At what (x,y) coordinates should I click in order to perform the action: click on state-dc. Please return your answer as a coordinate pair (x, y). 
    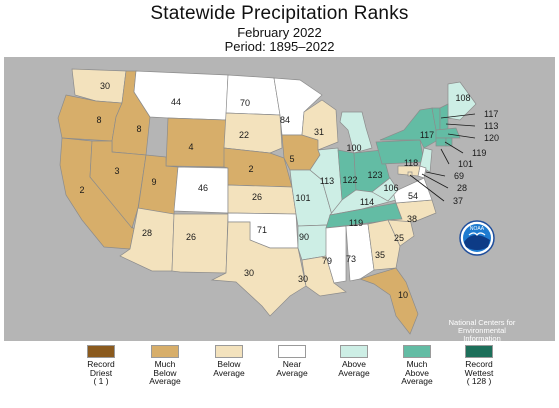
    Looking at the image, I should click on (410, 174).